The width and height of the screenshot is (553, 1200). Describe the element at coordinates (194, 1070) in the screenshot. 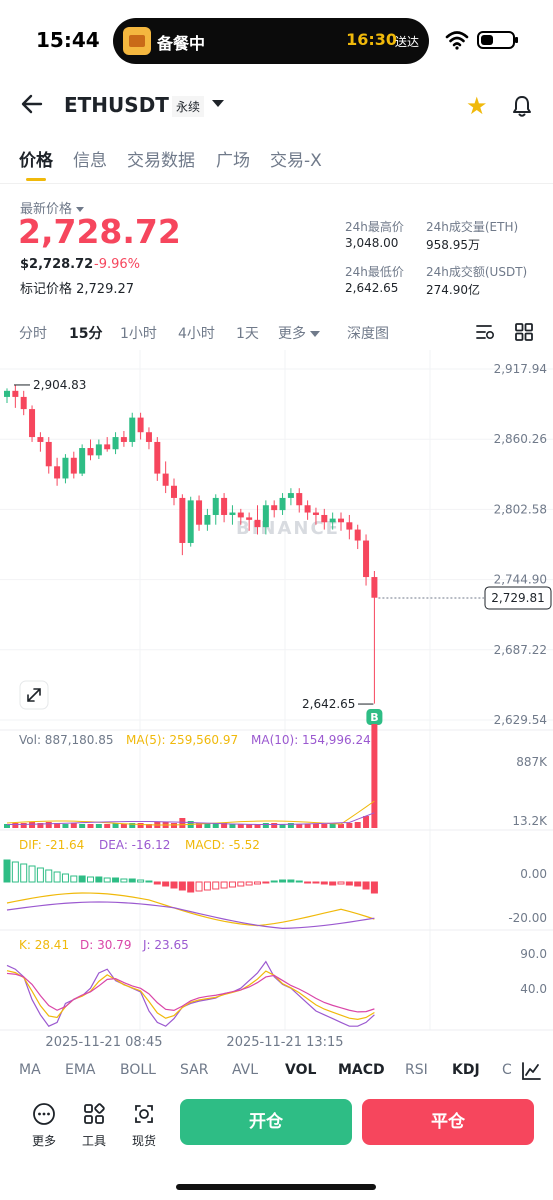

I see `indicator-sar: SAR` at that location.